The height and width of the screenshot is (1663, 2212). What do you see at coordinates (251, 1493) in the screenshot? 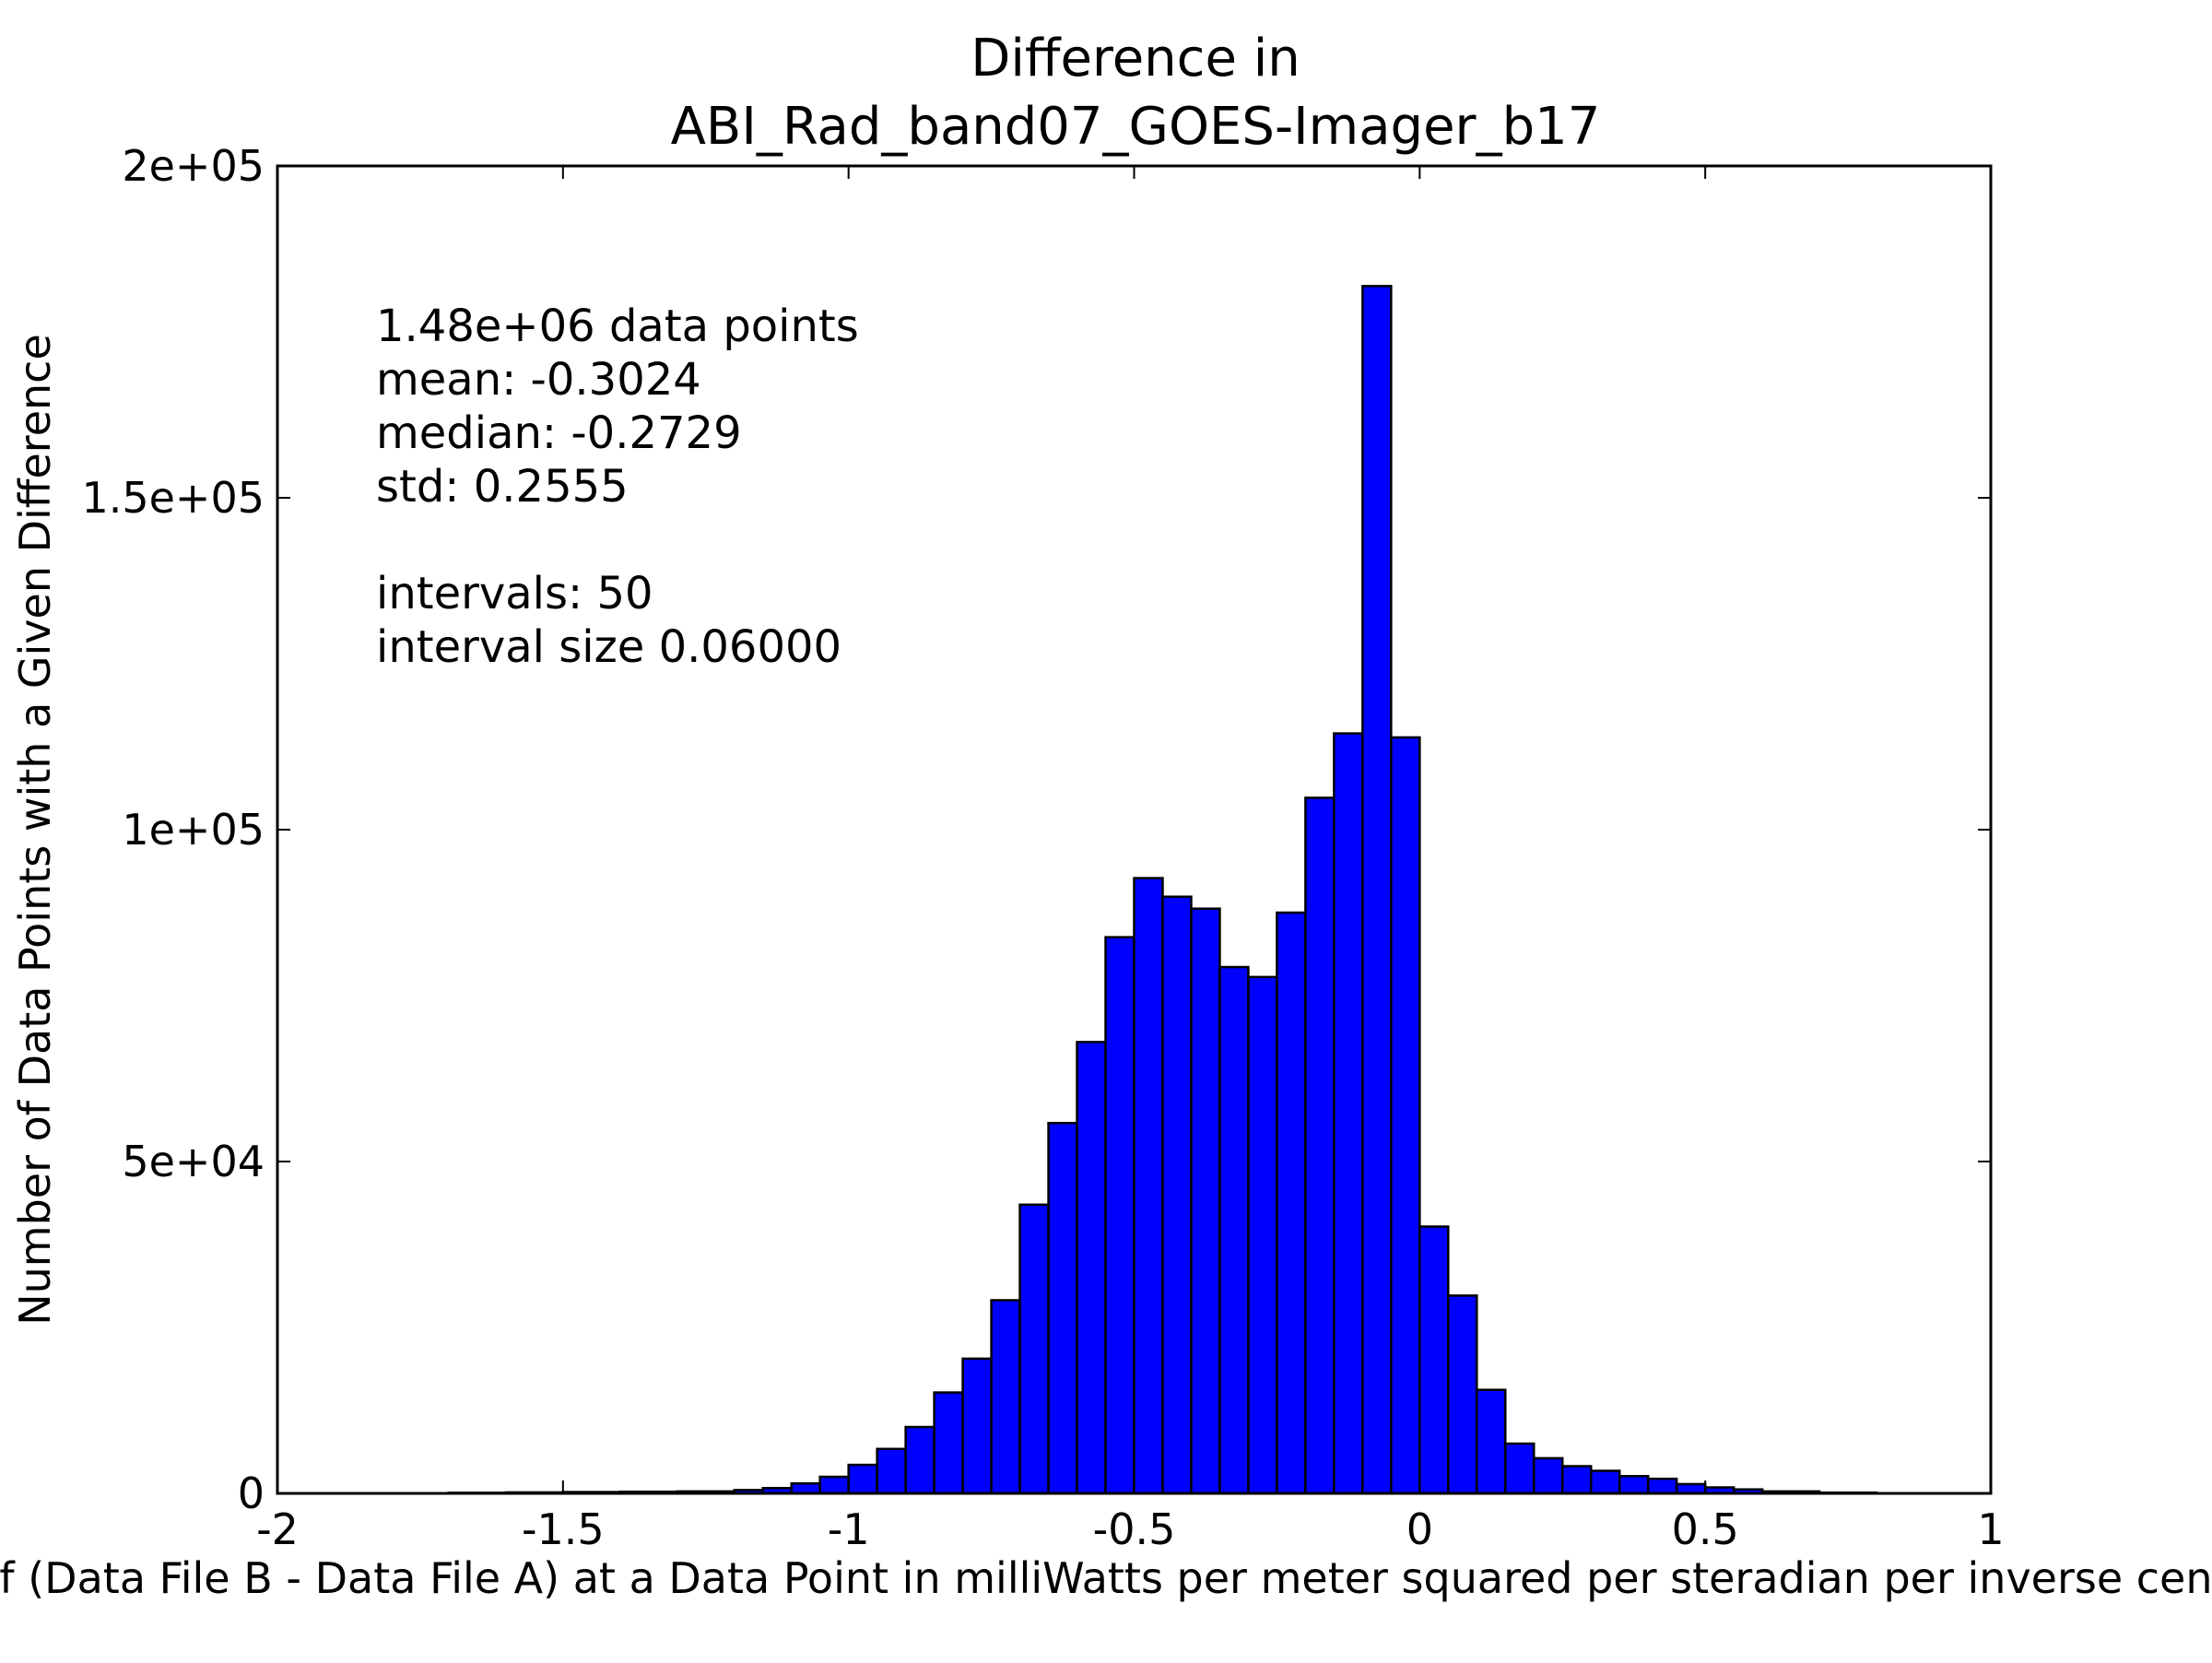
I see `y-tick-label: 0` at bounding box center [251, 1493].